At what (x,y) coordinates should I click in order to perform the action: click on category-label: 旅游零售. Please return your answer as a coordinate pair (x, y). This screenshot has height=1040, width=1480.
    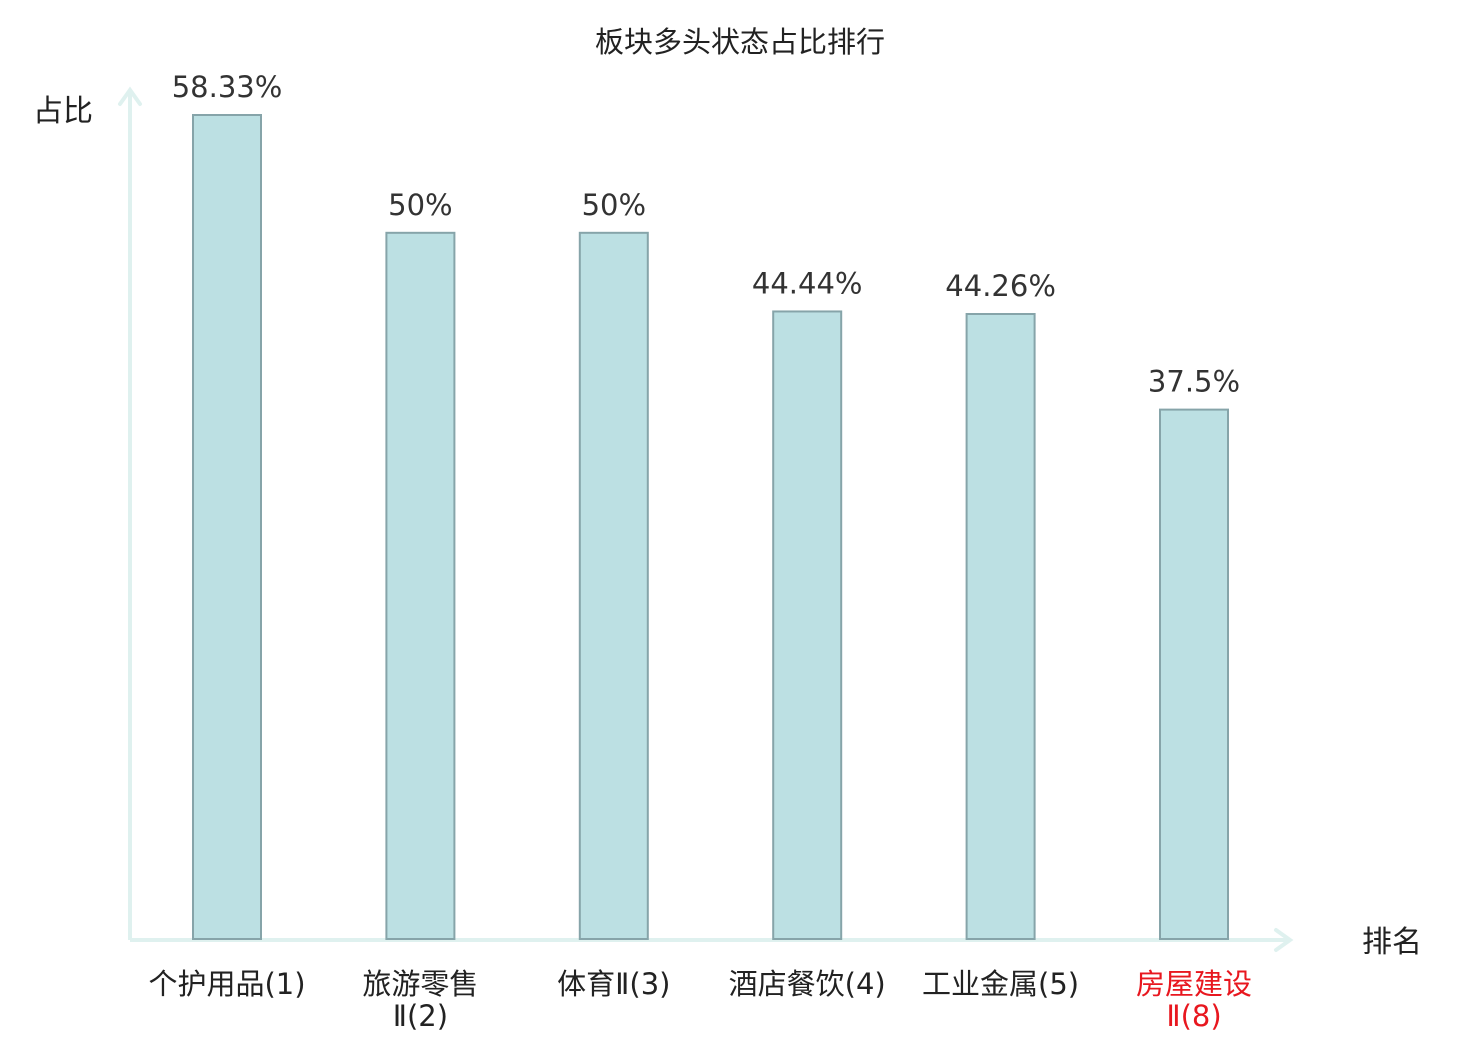
    Looking at the image, I should click on (420, 984).